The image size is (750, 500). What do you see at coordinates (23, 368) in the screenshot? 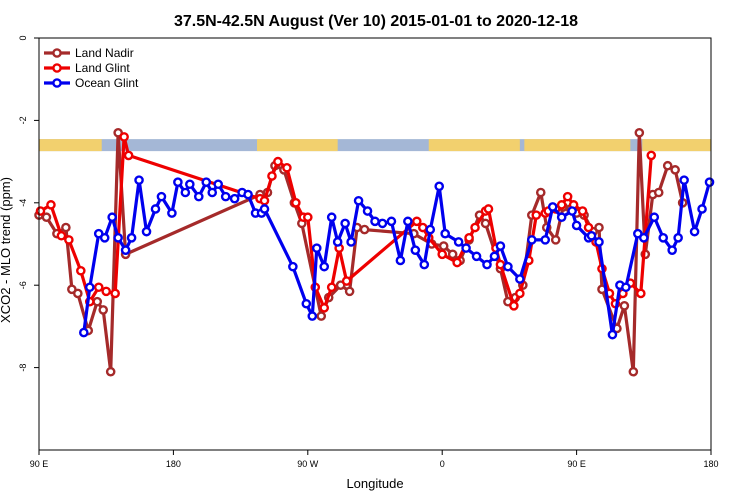
I see `y-tick-label: -8` at bounding box center [23, 368].